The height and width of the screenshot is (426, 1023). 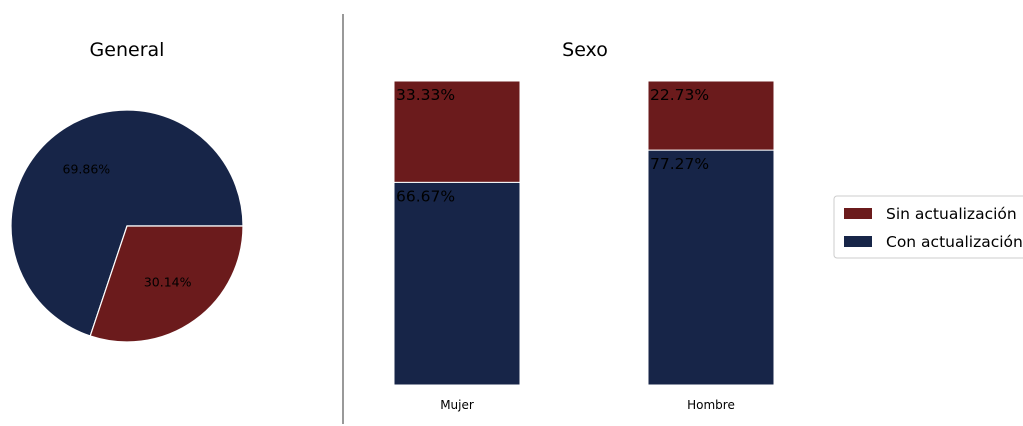 I want to click on x-tick-mujer: Mujer, so click(x=457, y=405).